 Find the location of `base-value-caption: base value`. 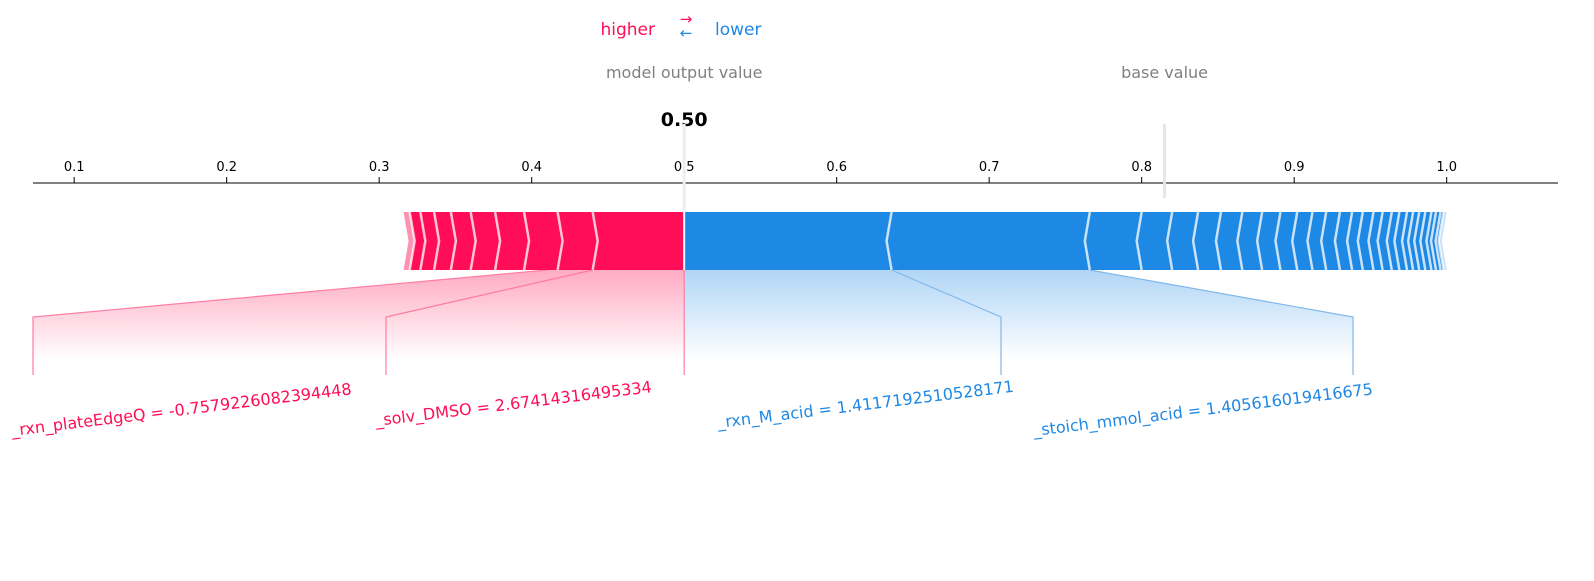

base-value-caption: base value is located at coordinates (1164, 72).